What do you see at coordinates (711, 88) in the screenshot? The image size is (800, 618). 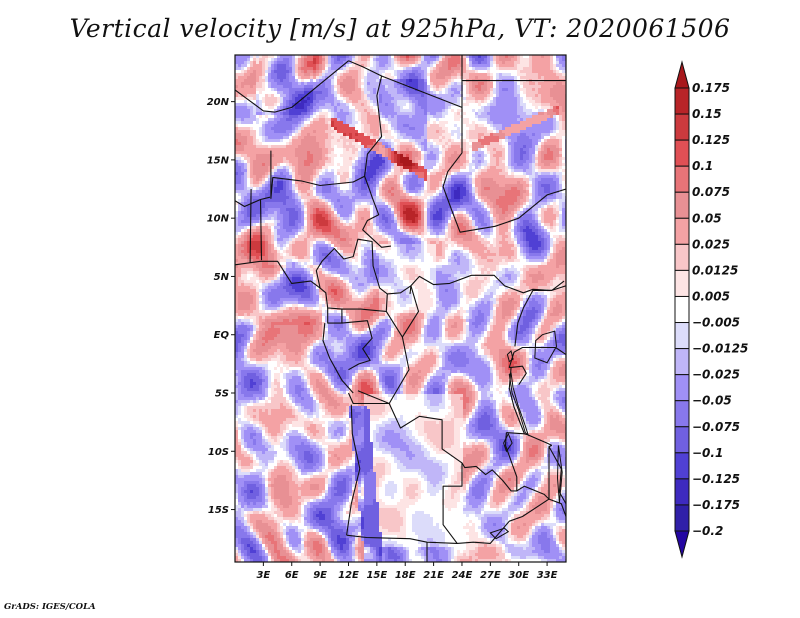 I see `colorbar-label: 0.175` at bounding box center [711, 88].